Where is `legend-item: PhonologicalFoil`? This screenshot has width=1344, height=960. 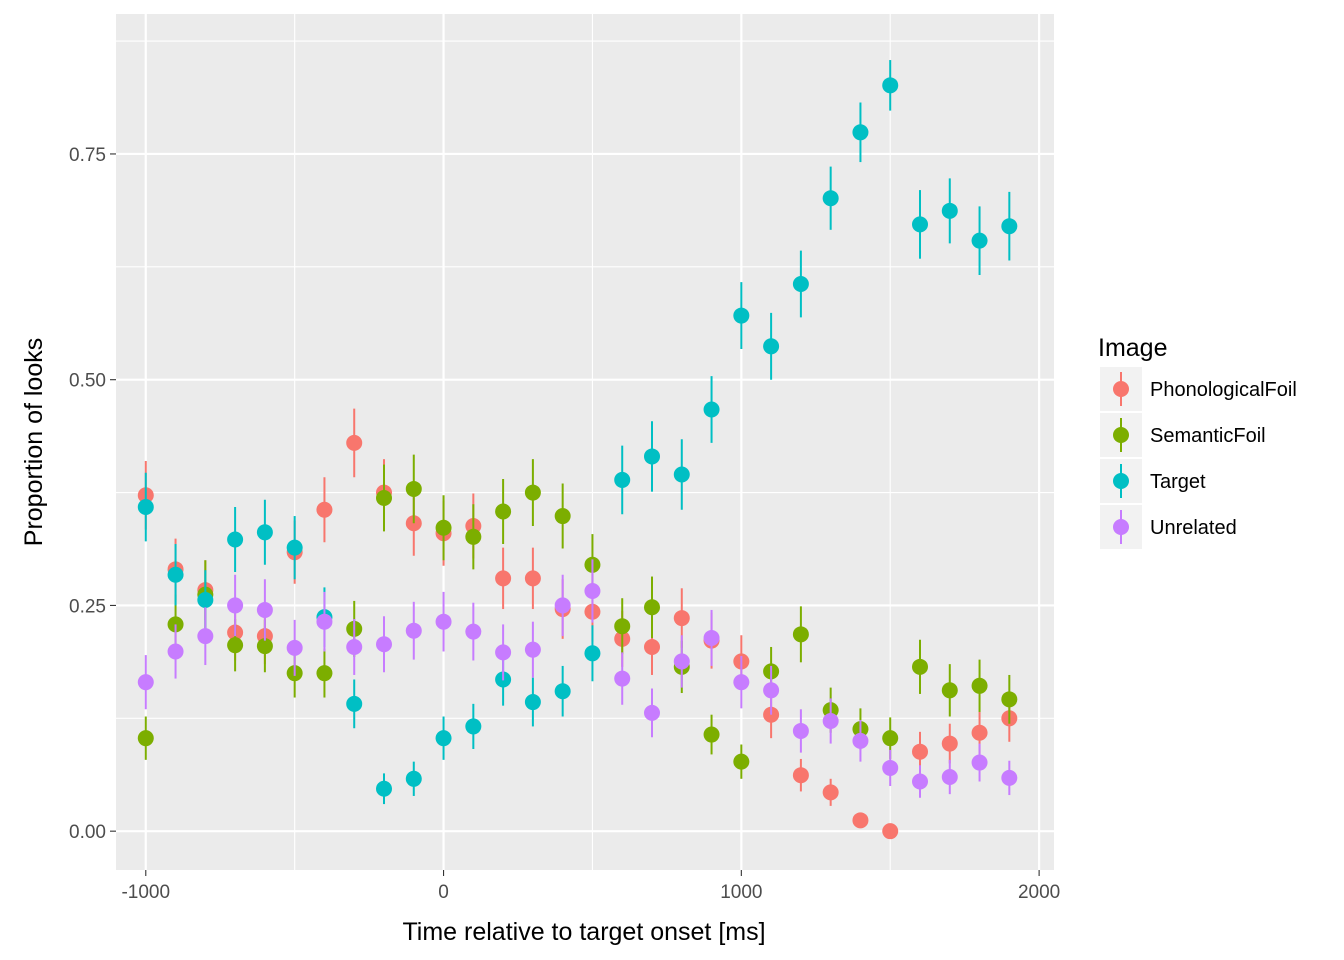 legend-item: PhonologicalFoil is located at coordinates (1198, 389).